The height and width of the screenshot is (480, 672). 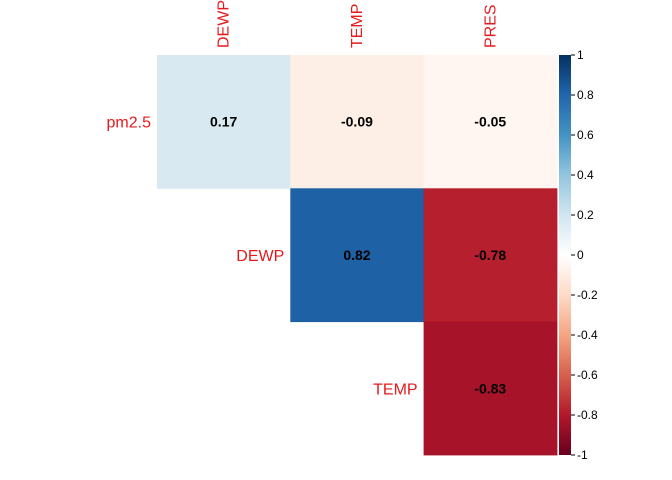 What do you see at coordinates (585, 95) in the screenshot?
I see `scale-tick-label: 0.8` at bounding box center [585, 95].